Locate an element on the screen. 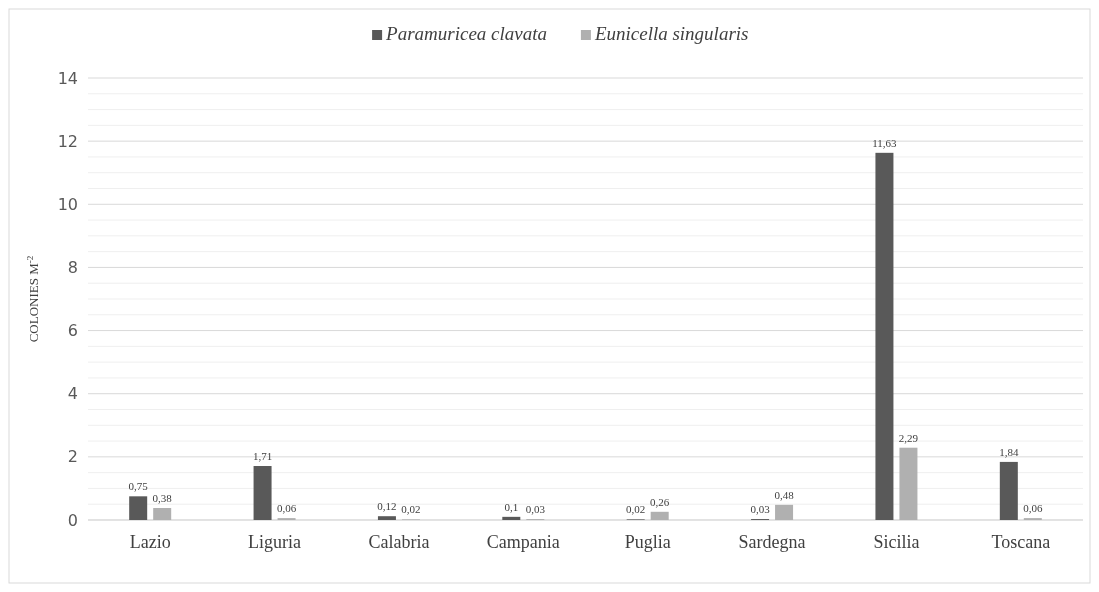 The width and height of the screenshot is (1099, 592). y-tick-label: 2 is located at coordinates (72, 457).